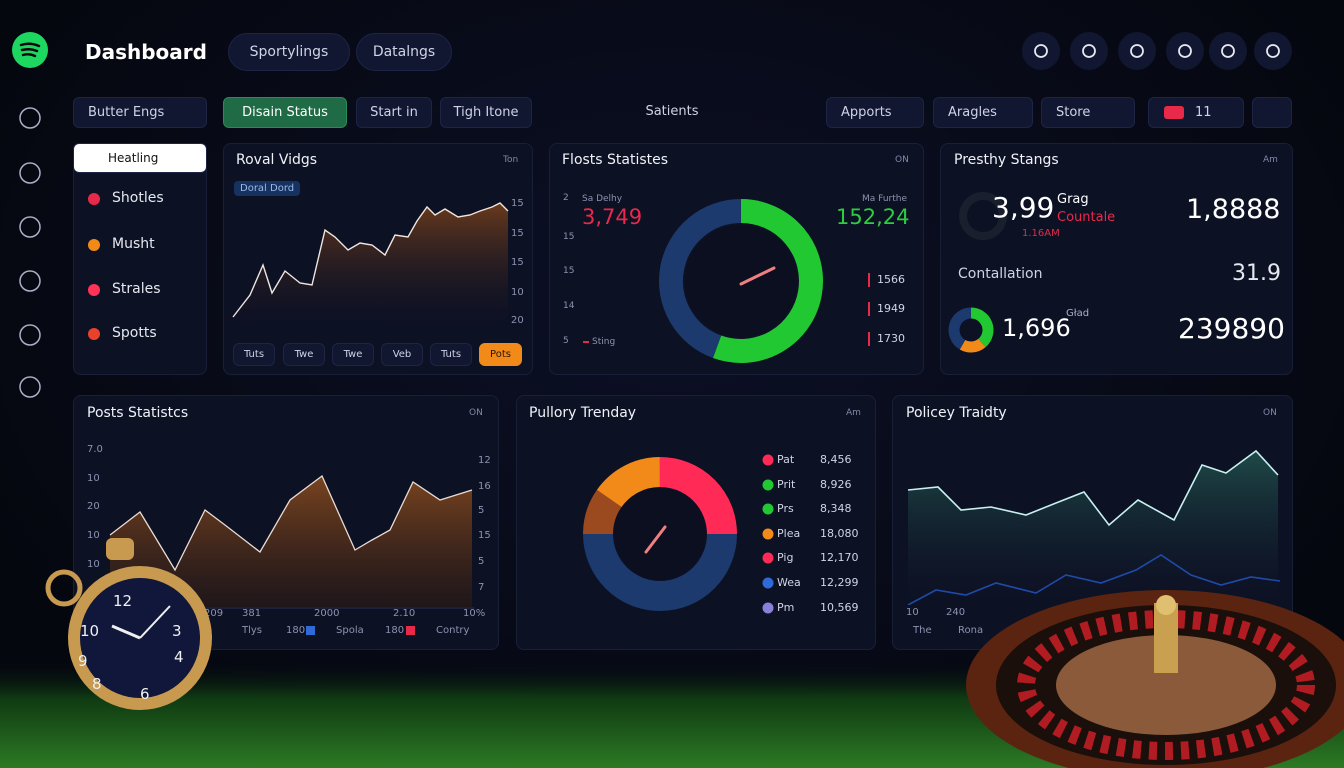 Image resolution: width=1344 pixels, height=768 pixels. What do you see at coordinates (93, 535) in the screenshot?
I see `axis-label: 10` at bounding box center [93, 535].